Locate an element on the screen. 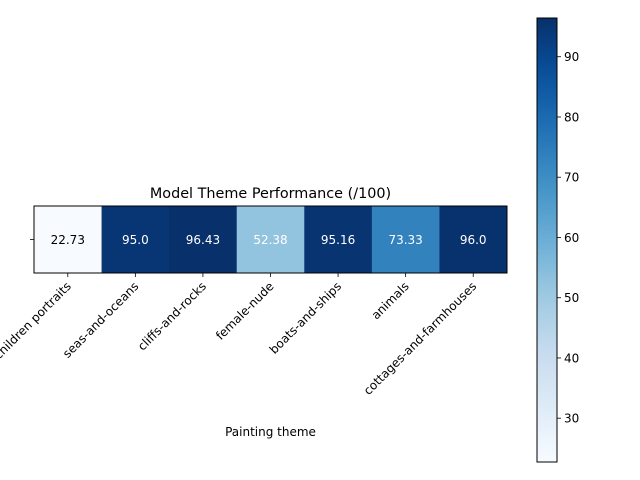  heatmap-cell-label: 22.73 is located at coordinates (68, 240).